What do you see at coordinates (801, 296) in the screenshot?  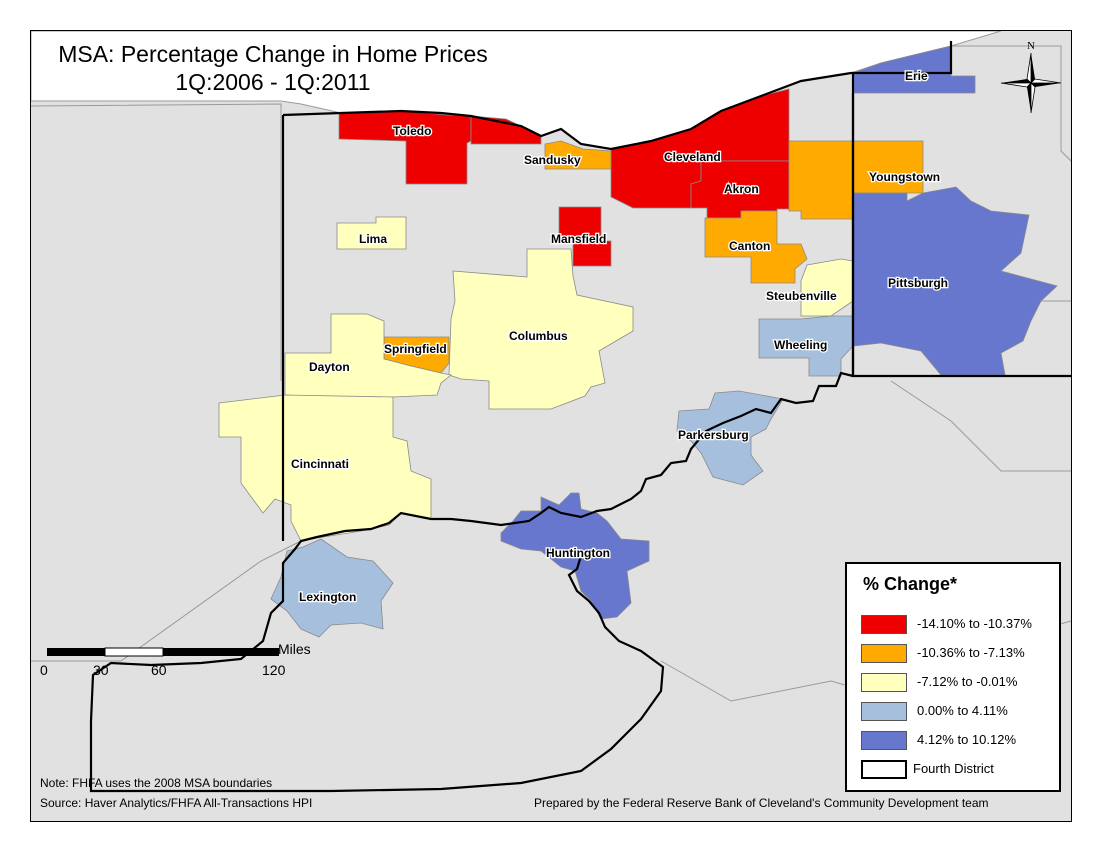 I see `label-steubenville: Steubenville` at bounding box center [801, 296].